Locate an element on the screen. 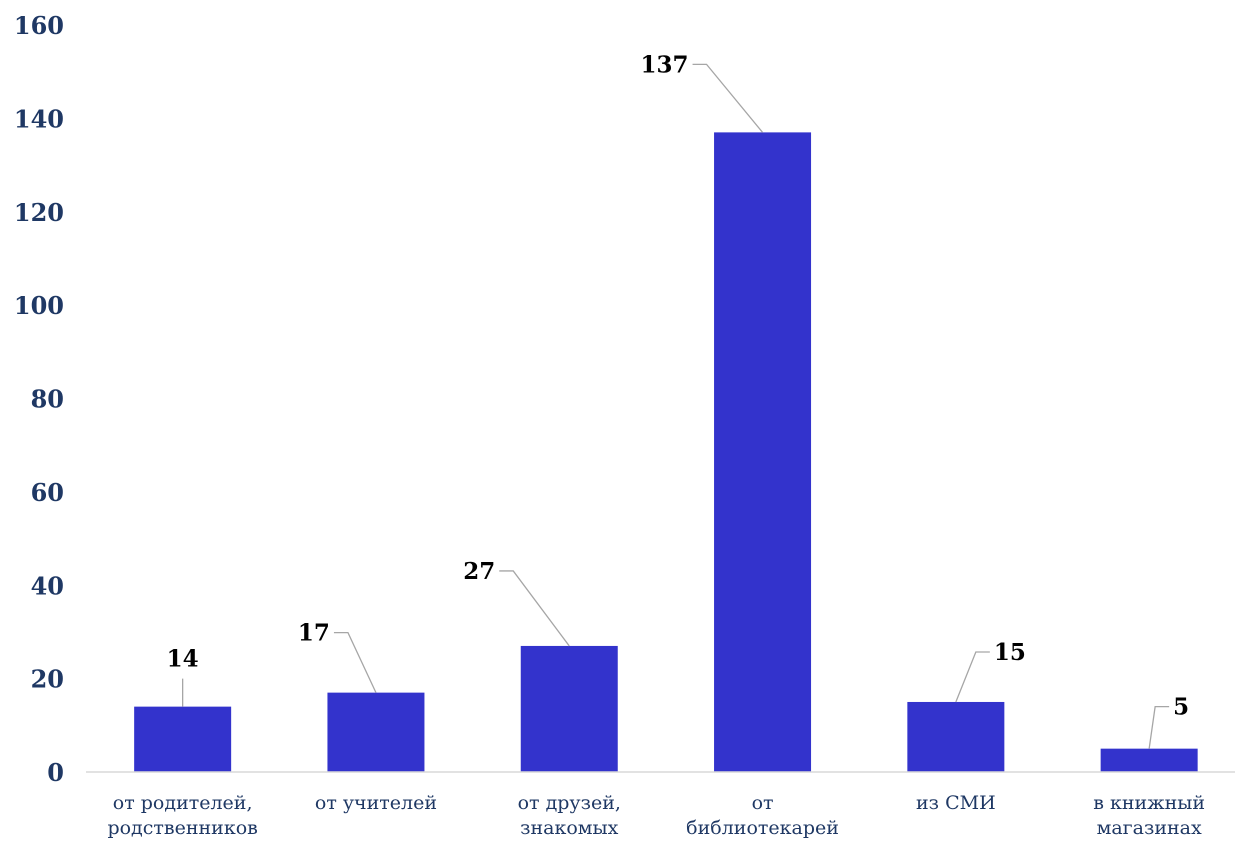 The image size is (1235, 843). data-label: 14 is located at coordinates (183, 659).